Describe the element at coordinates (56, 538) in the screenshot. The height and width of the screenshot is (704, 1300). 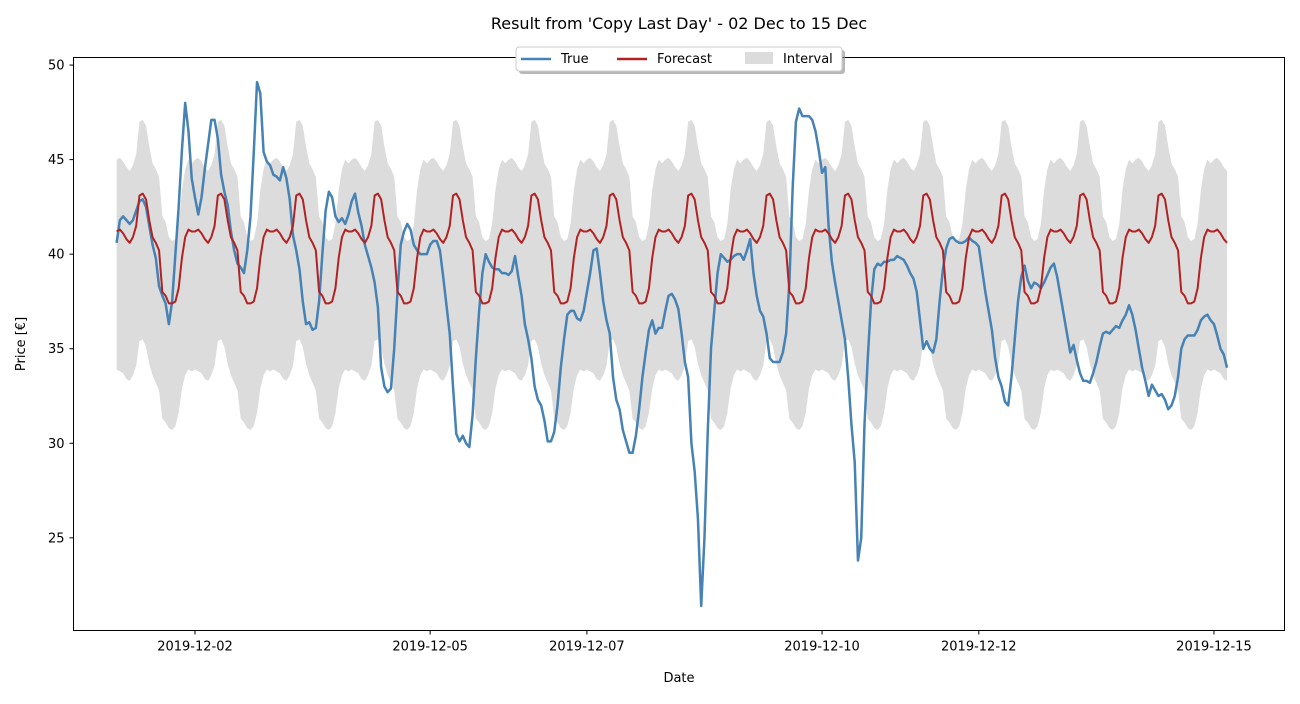
I see `y-tick-label: 25` at that location.